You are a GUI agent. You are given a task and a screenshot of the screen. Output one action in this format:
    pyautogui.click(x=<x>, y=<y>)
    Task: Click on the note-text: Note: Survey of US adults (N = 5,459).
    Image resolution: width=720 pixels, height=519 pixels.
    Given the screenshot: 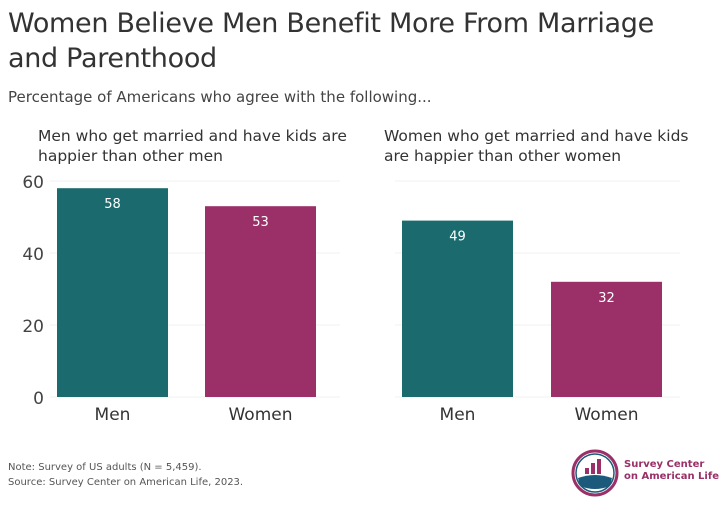 What is the action you would take?
    pyautogui.click(x=105, y=467)
    